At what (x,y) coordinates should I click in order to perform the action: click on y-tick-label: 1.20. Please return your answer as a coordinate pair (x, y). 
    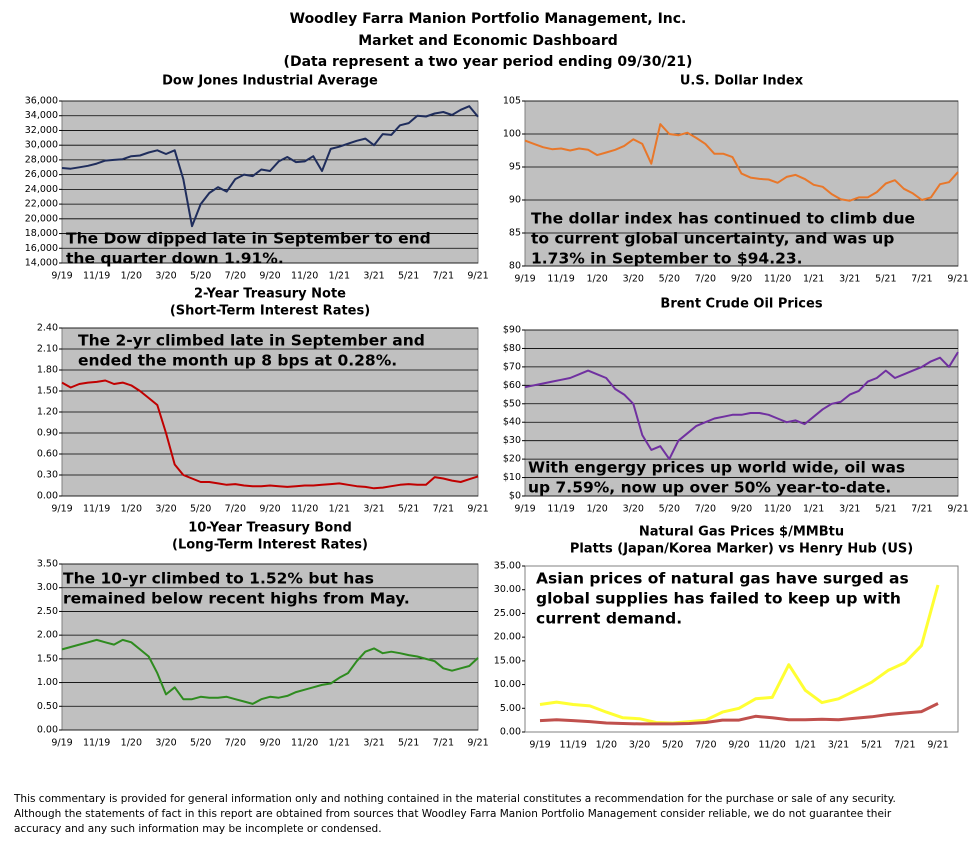
    Looking at the image, I should click on (47, 412).